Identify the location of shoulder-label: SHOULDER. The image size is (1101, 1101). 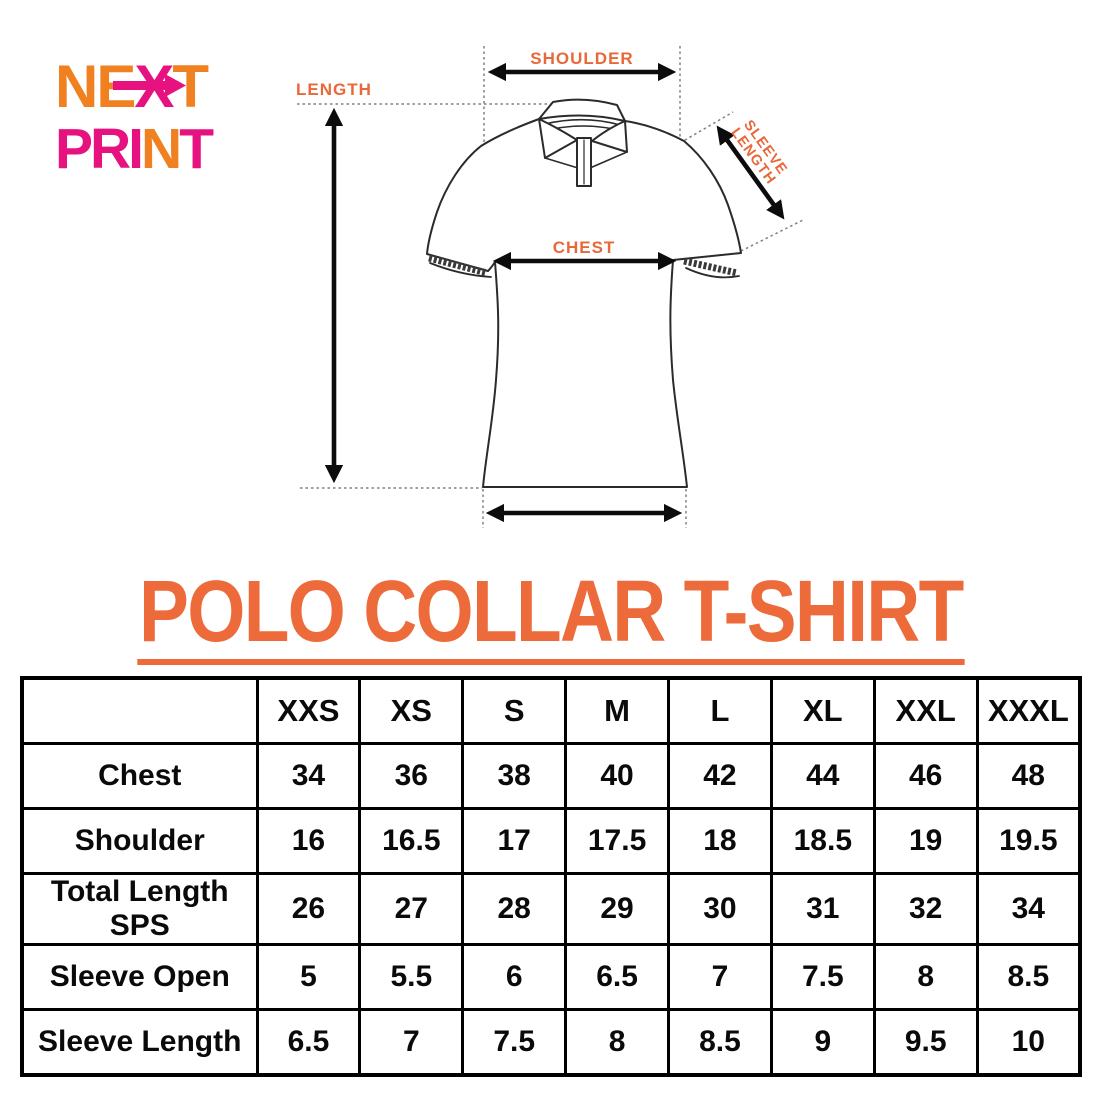
(581, 58).